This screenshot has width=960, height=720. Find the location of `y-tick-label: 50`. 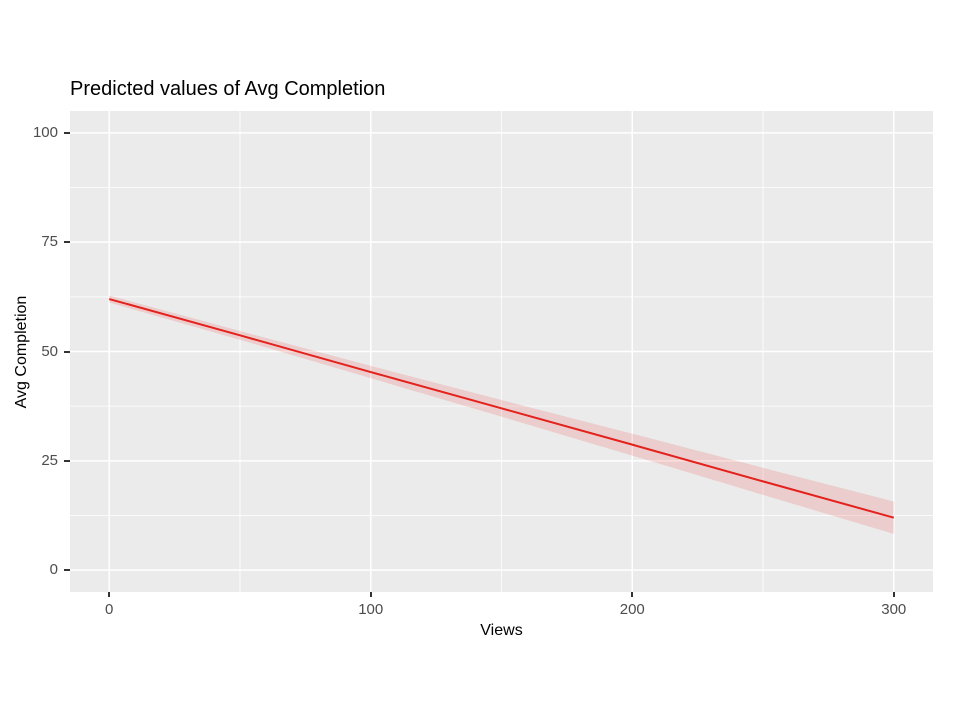

y-tick-label: 50 is located at coordinates (49, 351).